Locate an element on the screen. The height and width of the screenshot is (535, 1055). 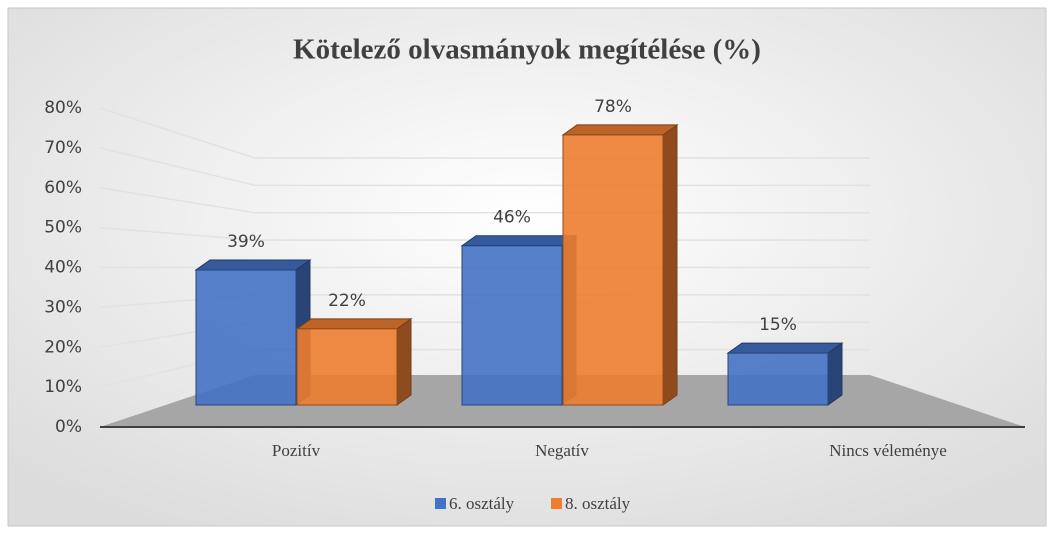
x-tick-label: Nincs véleménye is located at coordinates (888, 450).